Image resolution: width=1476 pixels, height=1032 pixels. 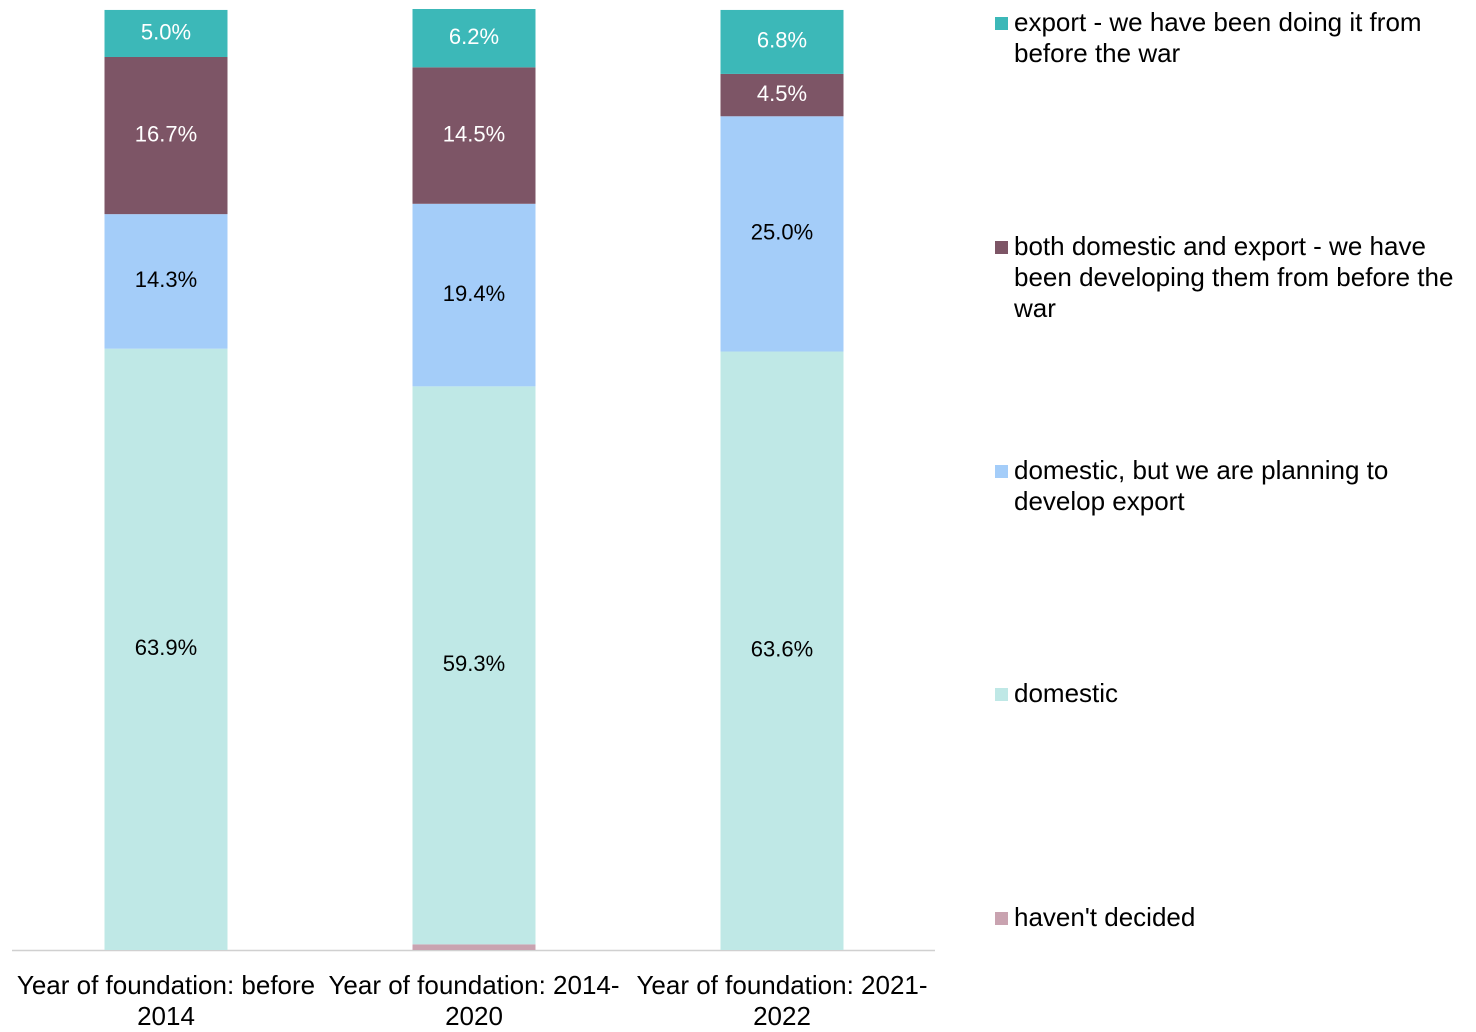 I want to click on data-label: 59.3%, so click(x=474, y=663).